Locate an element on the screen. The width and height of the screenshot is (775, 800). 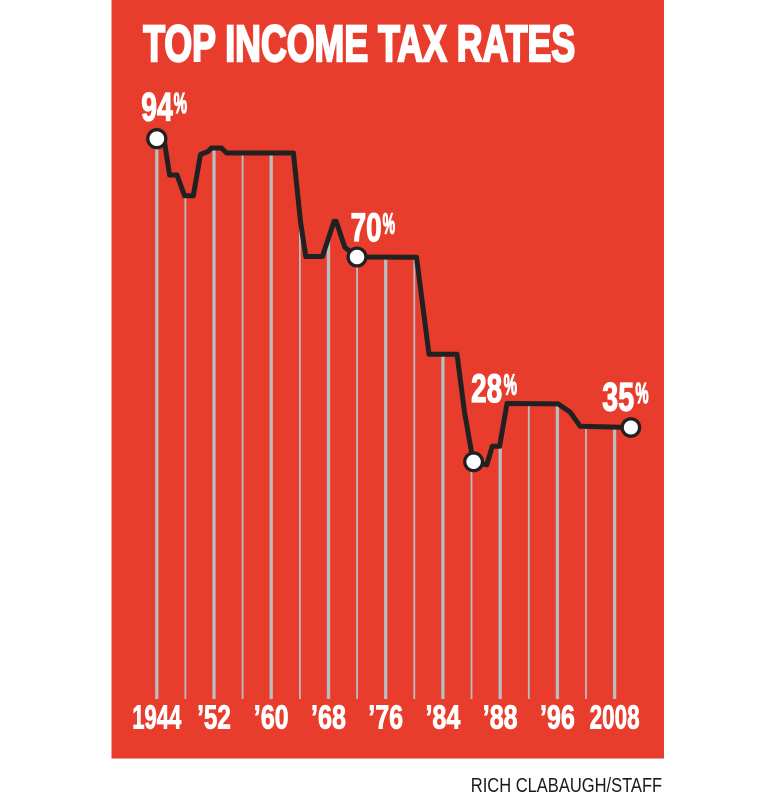
svg-text: 28 is located at coordinates (486, 389).